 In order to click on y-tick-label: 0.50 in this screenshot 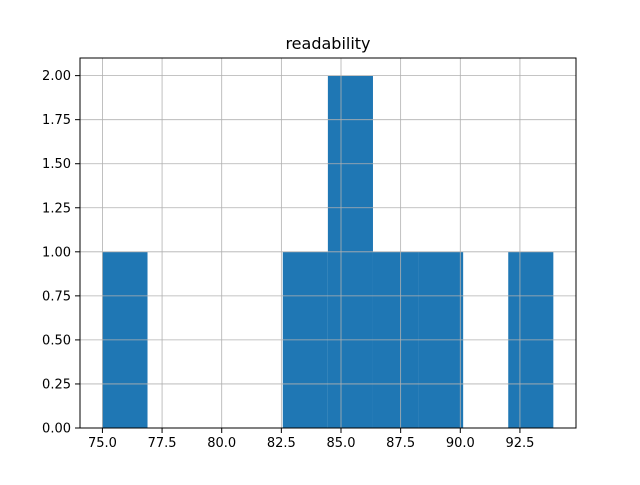, I will do `click(56, 340)`.